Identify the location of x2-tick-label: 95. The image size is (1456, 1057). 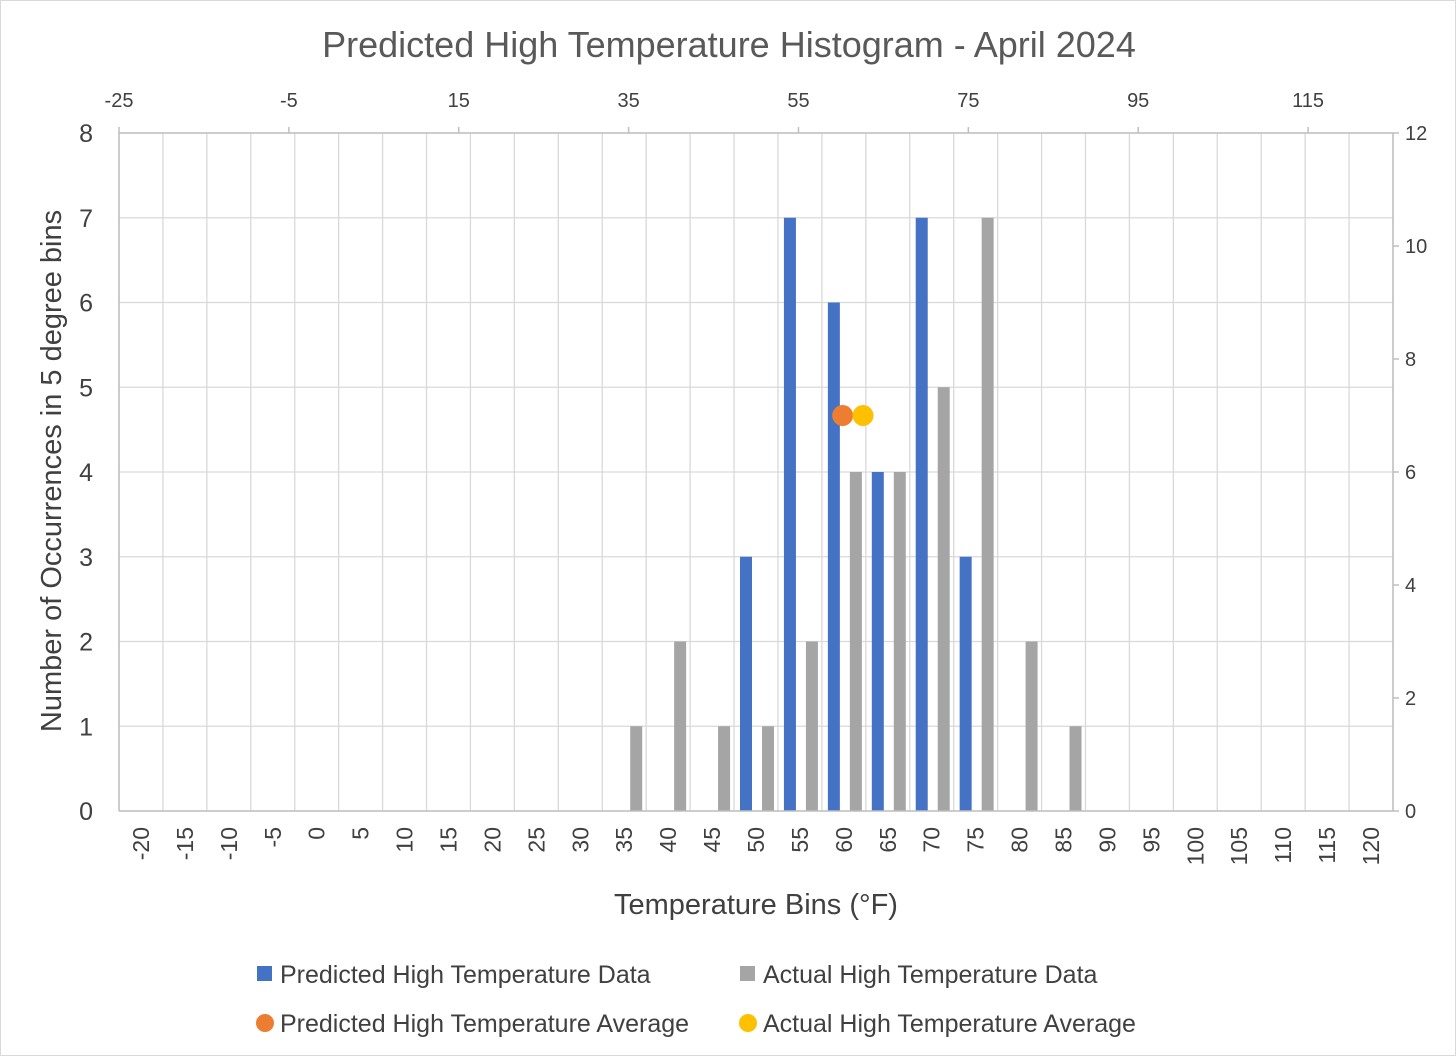
(1138, 101).